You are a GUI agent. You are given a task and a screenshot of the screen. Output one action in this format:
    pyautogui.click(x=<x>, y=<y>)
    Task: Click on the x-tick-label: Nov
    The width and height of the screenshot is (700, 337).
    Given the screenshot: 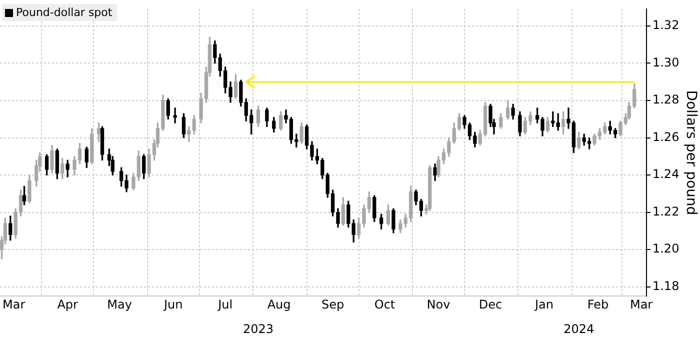 What is the action you would take?
    pyautogui.click(x=438, y=305)
    